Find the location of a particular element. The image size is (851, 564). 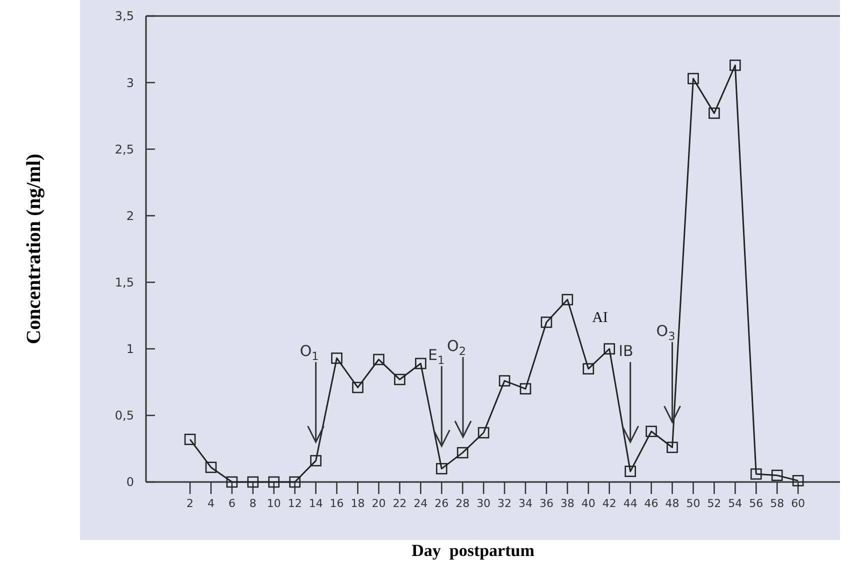

x-tick-label: 56 is located at coordinates (756, 503).